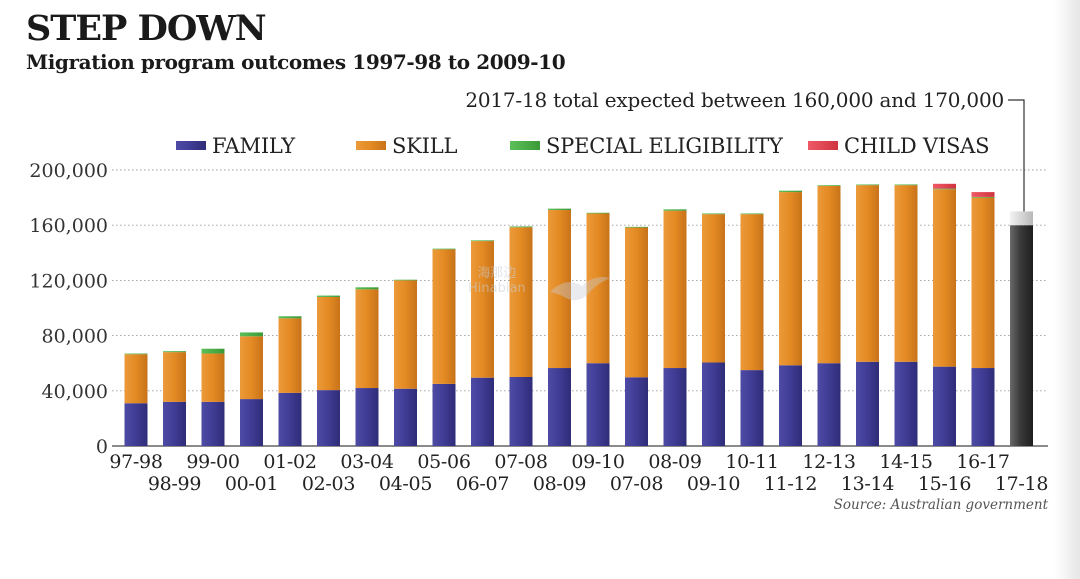 This screenshot has height=579, width=1080. I want to click on watermark-text-en: Hinabian, so click(497, 288).